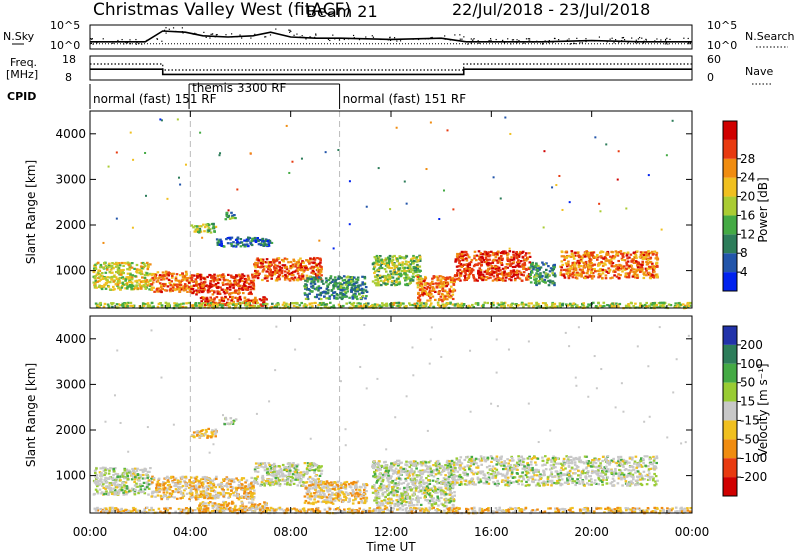 The height and width of the screenshot is (554, 800). Describe the element at coordinates (405, 99) in the screenshot. I see `cpid-segment-label: normal (fast) 151 RF` at that location.